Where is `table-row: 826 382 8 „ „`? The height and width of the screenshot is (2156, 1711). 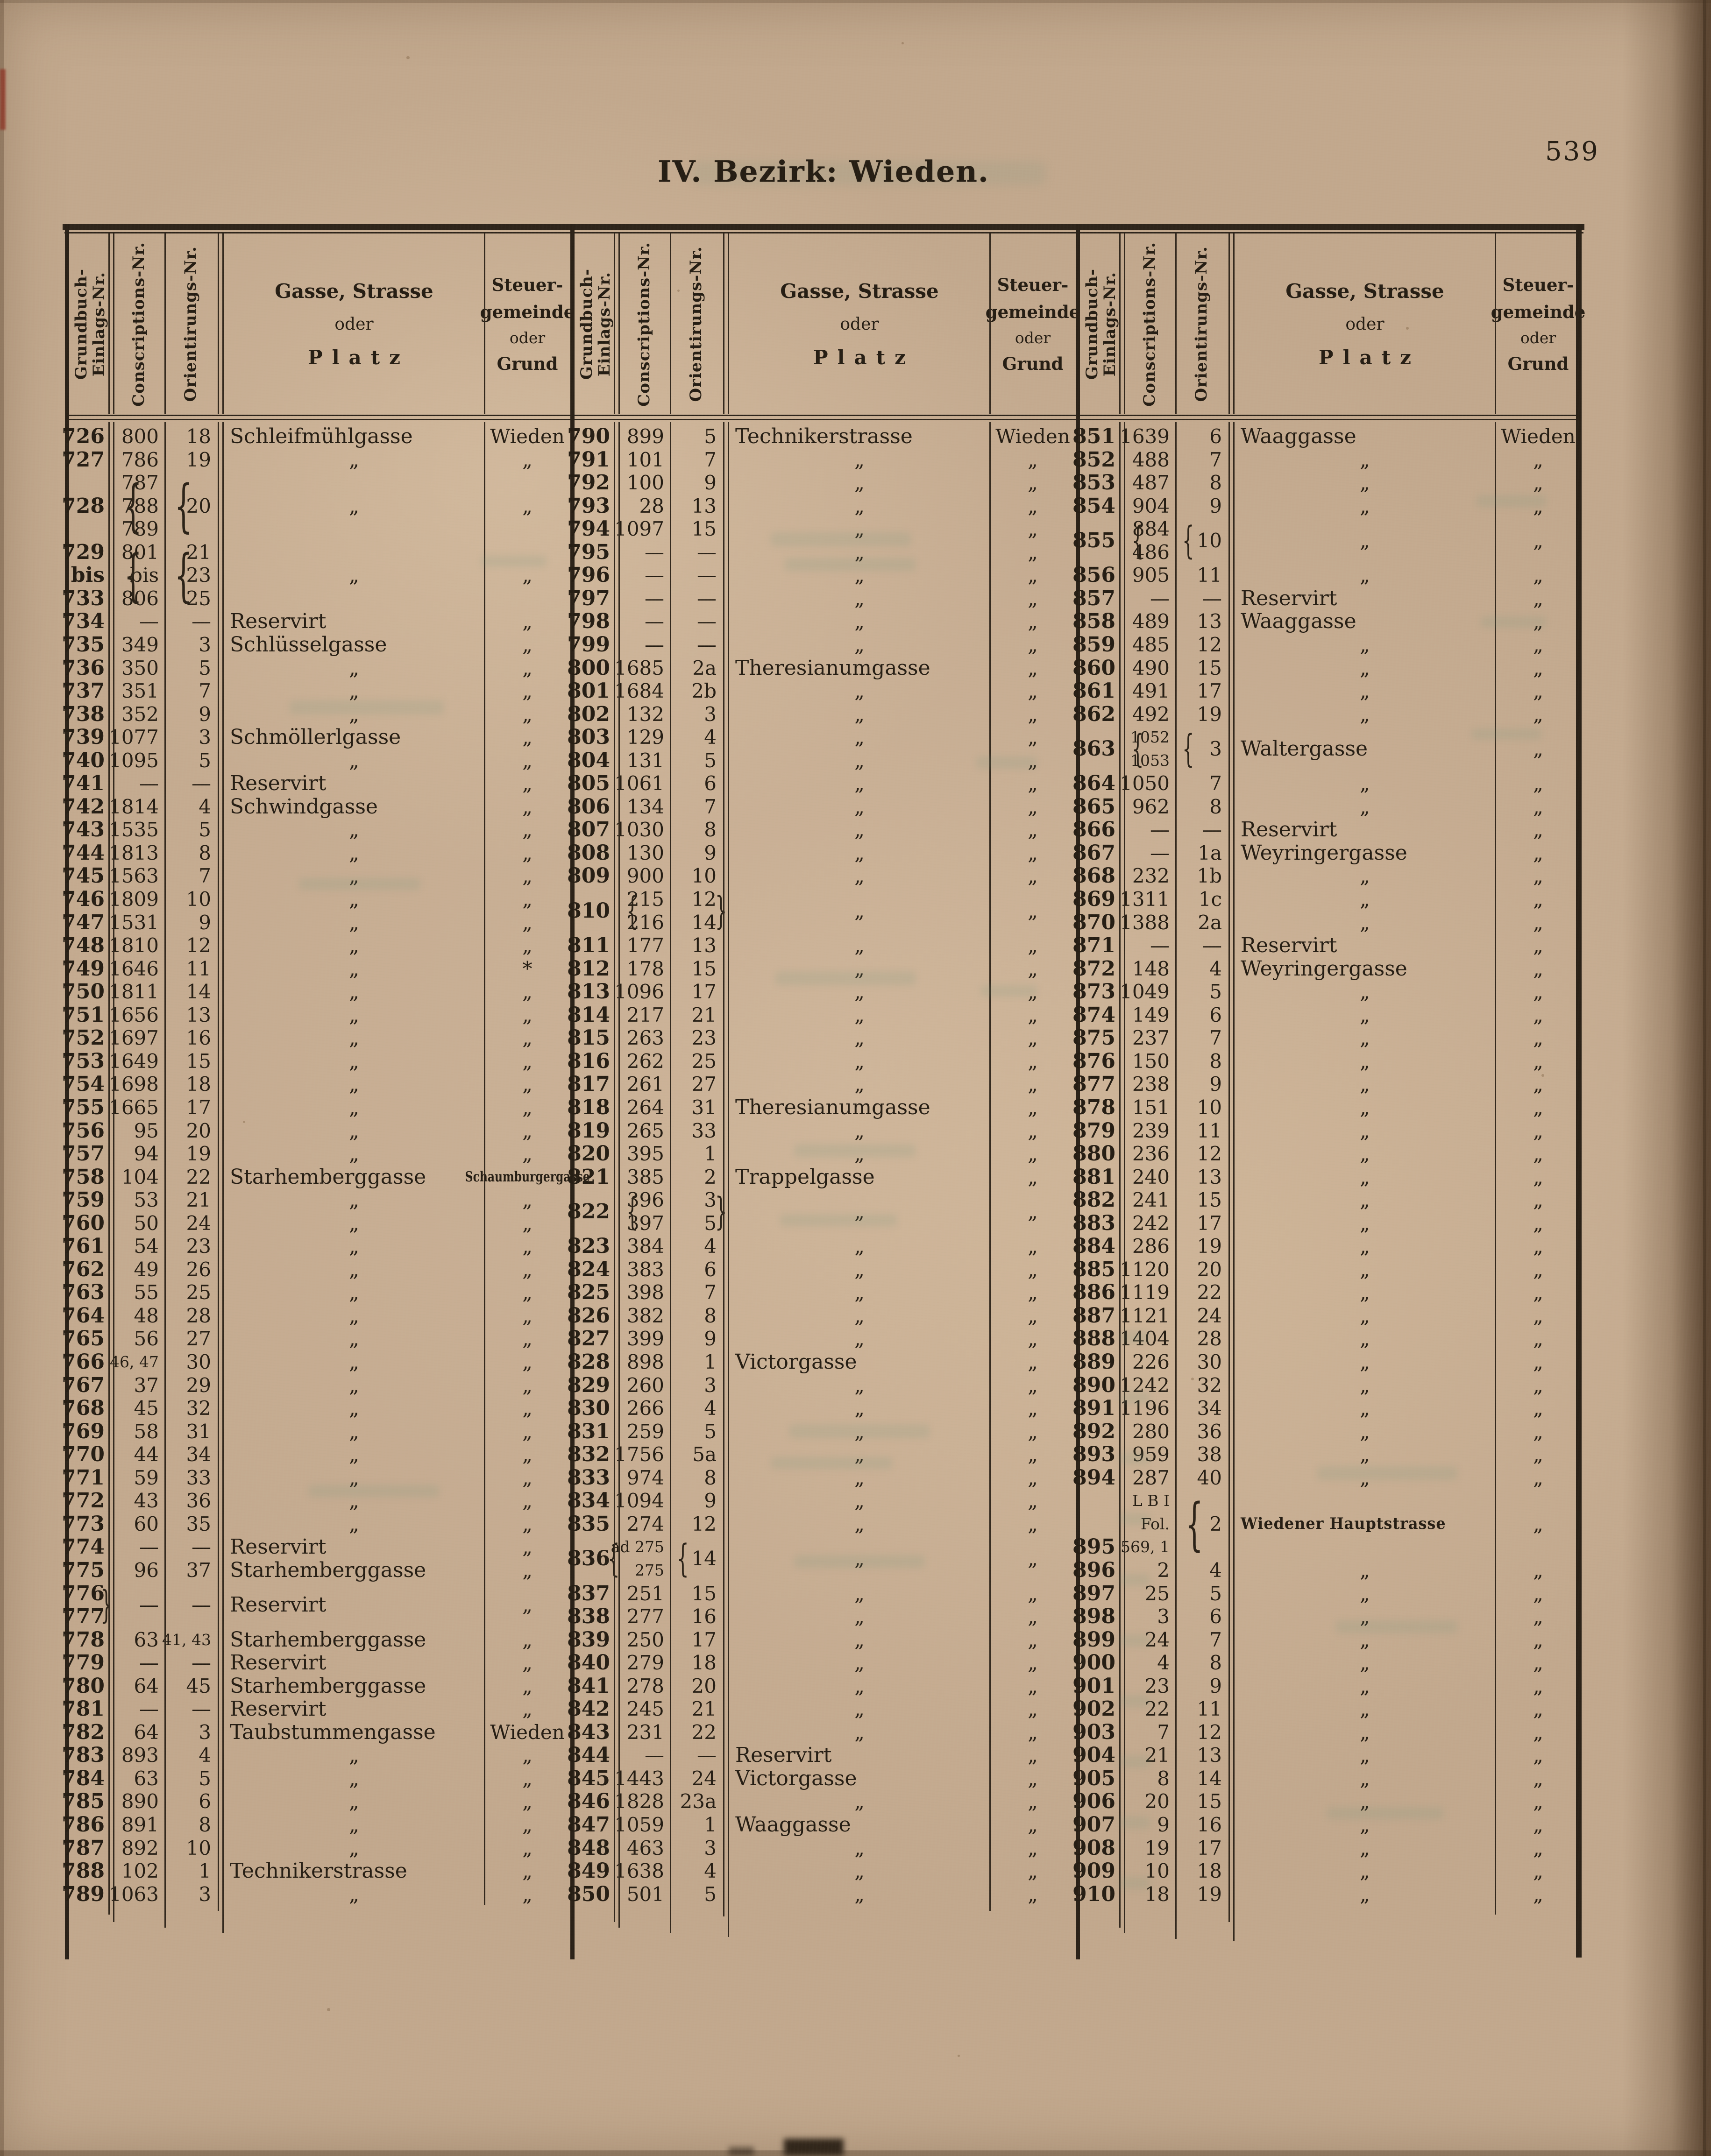
table-row: 826 382 8 „ „ is located at coordinates (821, 1316).